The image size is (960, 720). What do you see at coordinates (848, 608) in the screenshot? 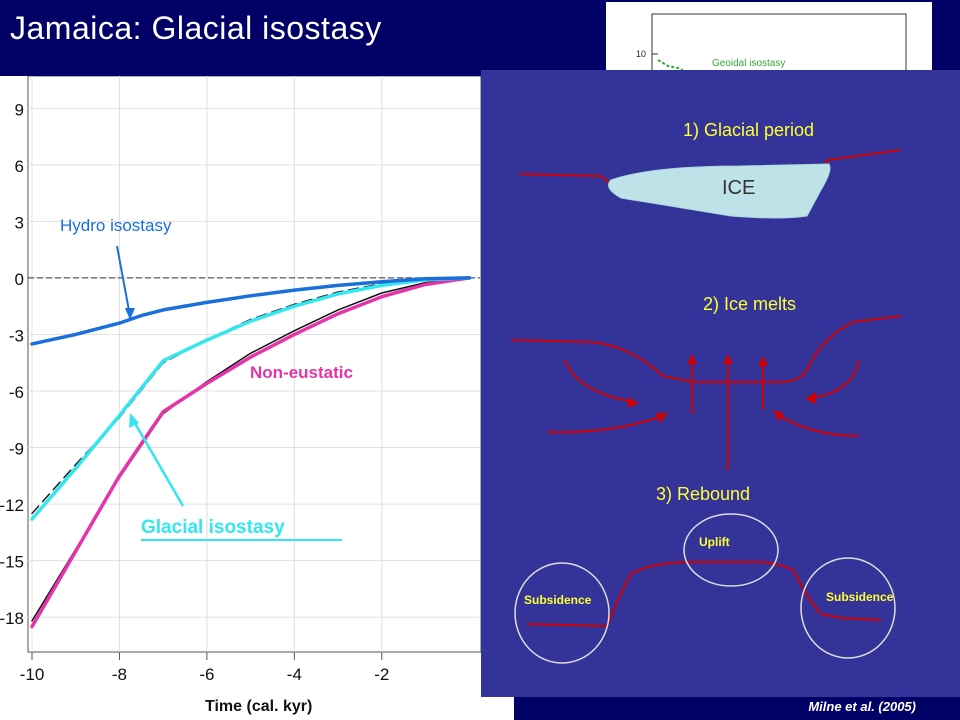
I see `subsidence-circle-right` at bounding box center [848, 608].